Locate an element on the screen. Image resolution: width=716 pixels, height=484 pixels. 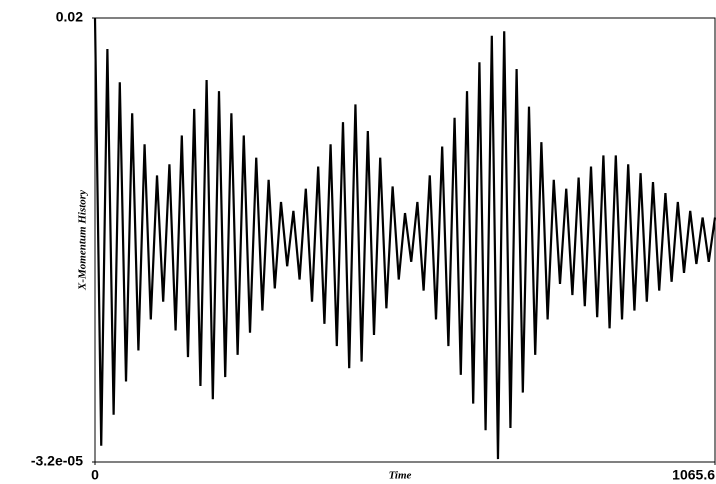
x-tick-label: 0 is located at coordinates (95, 475).